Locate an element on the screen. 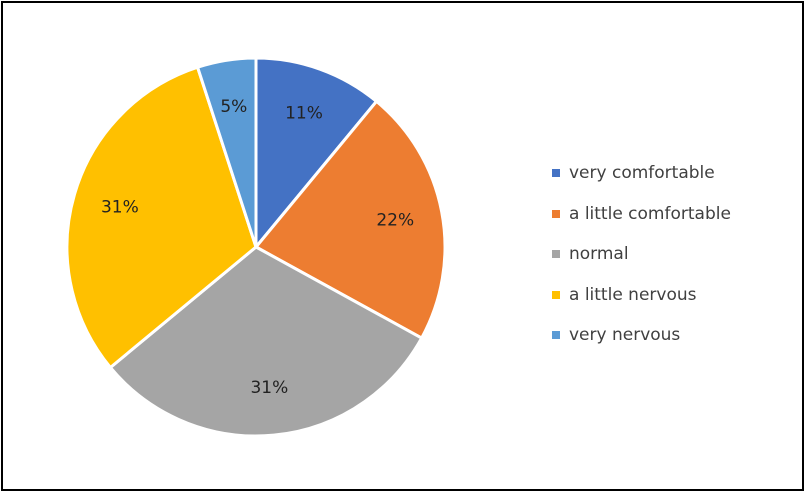  legend-item: a little comfortable is located at coordinates (641, 214).